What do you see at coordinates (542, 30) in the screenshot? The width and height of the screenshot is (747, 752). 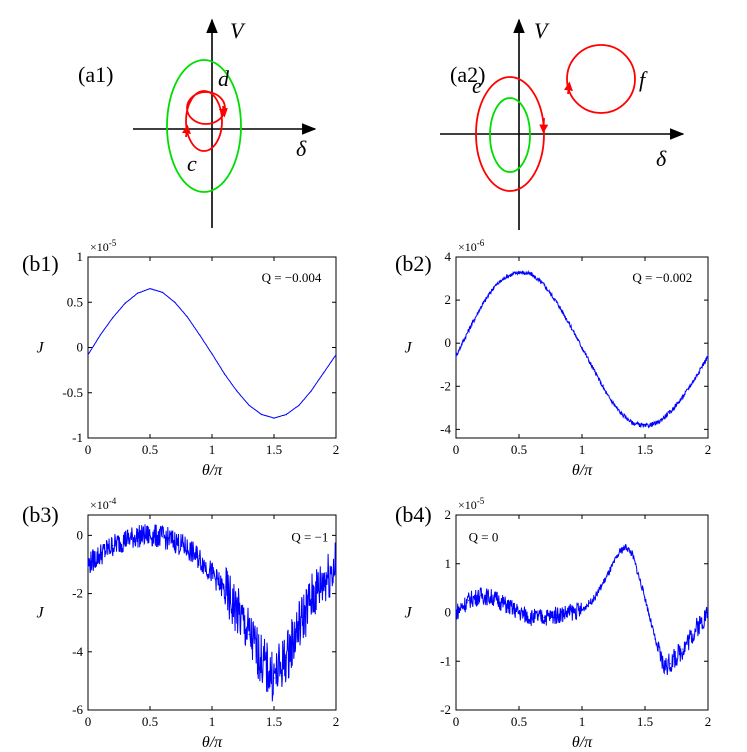 I see `v-axis-label-a2: V` at bounding box center [542, 30].